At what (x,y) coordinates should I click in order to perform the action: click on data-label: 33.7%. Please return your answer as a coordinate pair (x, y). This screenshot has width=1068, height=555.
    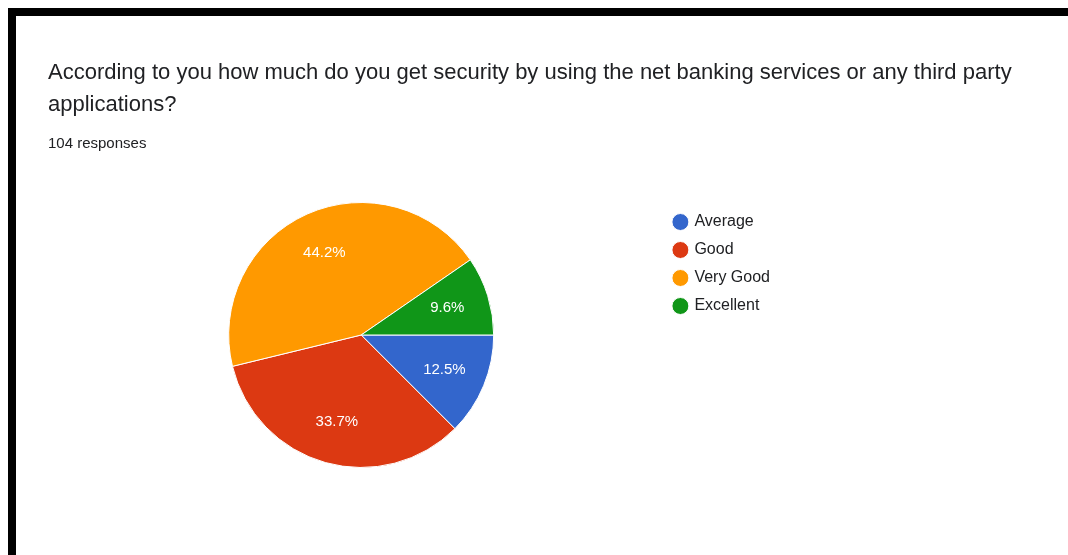
    Looking at the image, I should click on (337, 420).